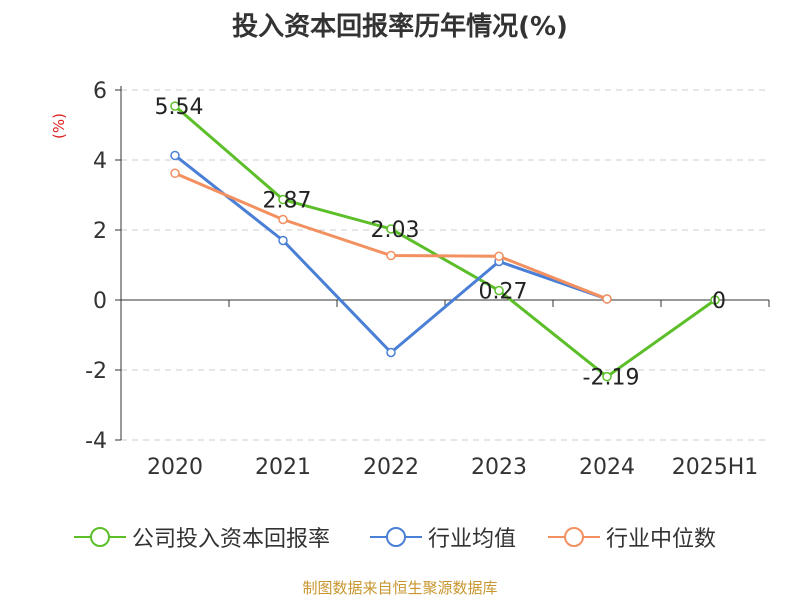 This screenshot has width=800, height=600. I want to click on y-tick-label: -4, so click(96, 441).